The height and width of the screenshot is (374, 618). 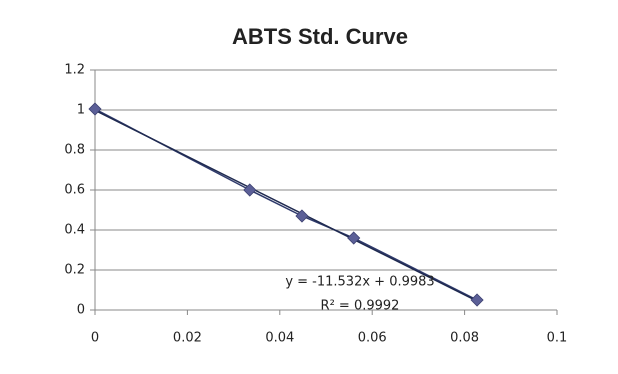 I want to click on trendline-r2: R² = 0.9992, so click(x=360, y=306).